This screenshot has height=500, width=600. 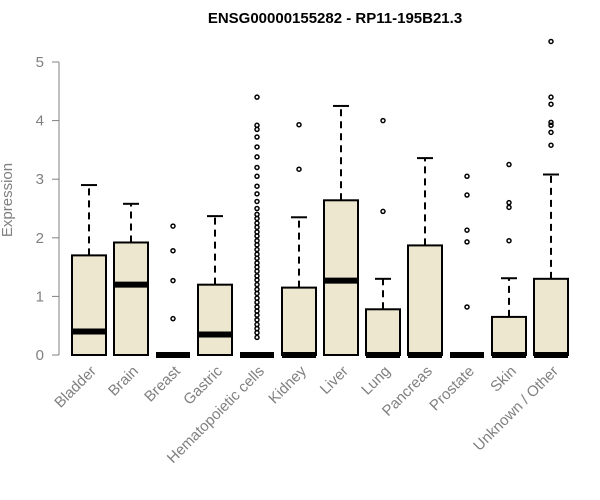 I want to click on x-tick-label: Brain, so click(x=123, y=381).